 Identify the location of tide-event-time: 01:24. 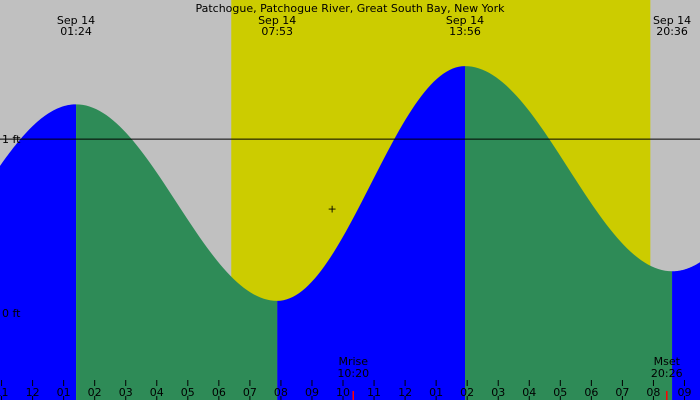
(76, 31).